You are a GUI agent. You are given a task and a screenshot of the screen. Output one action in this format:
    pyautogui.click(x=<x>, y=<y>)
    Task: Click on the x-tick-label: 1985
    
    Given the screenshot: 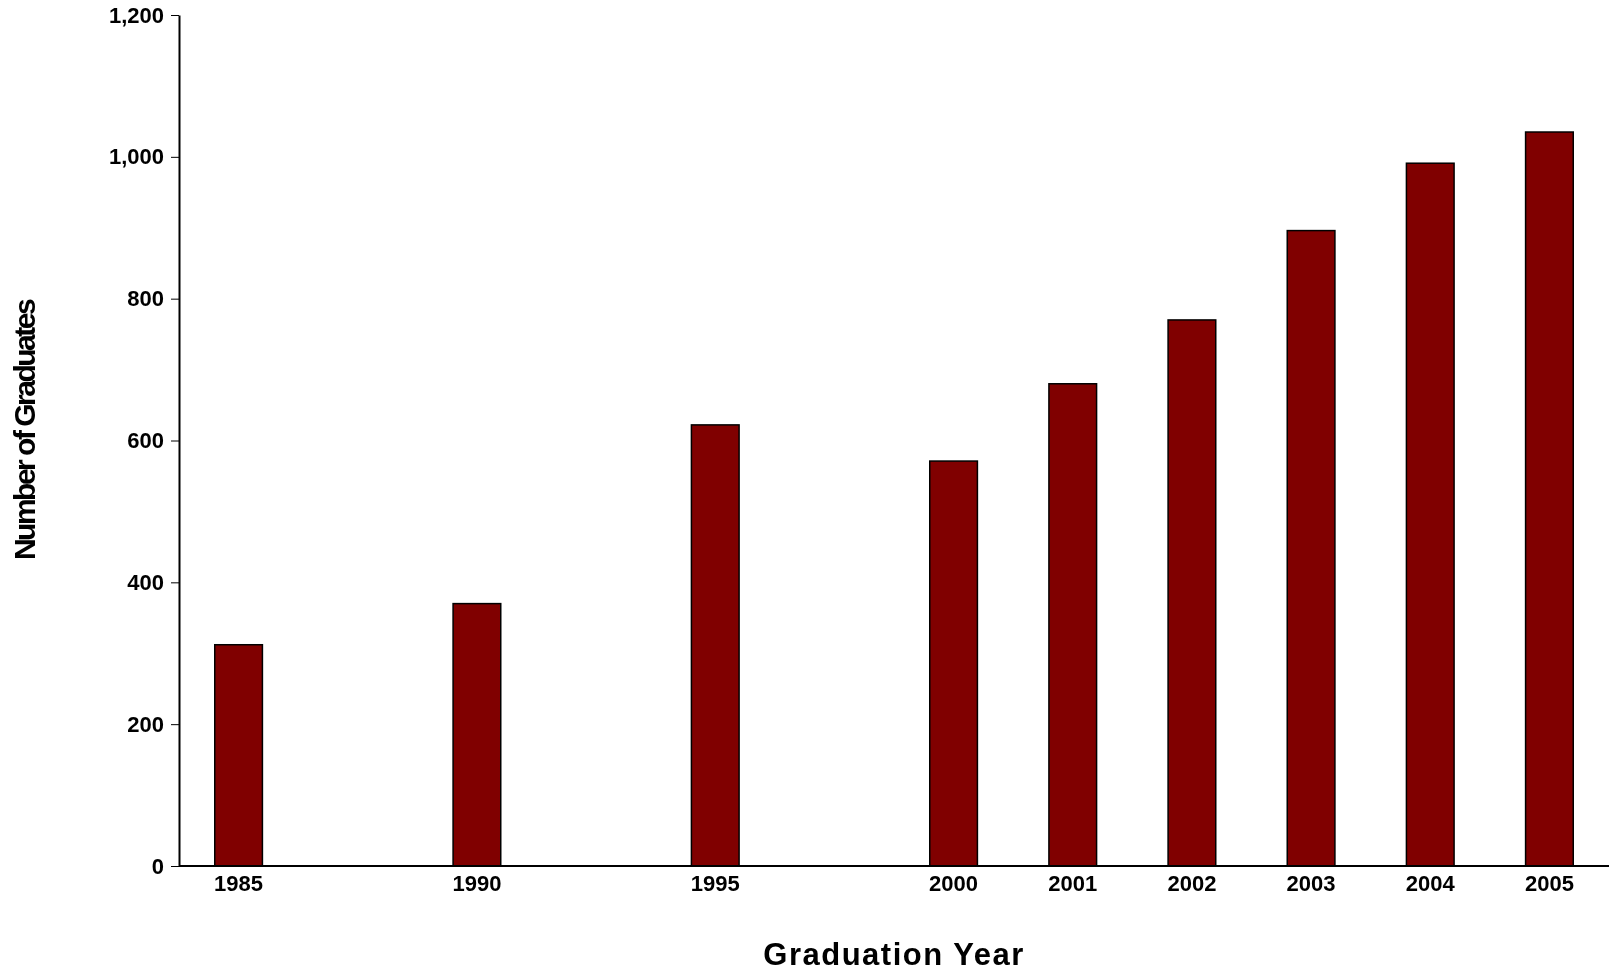 What is the action you would take?
    pyautogui.click(x=239, y=883)
    